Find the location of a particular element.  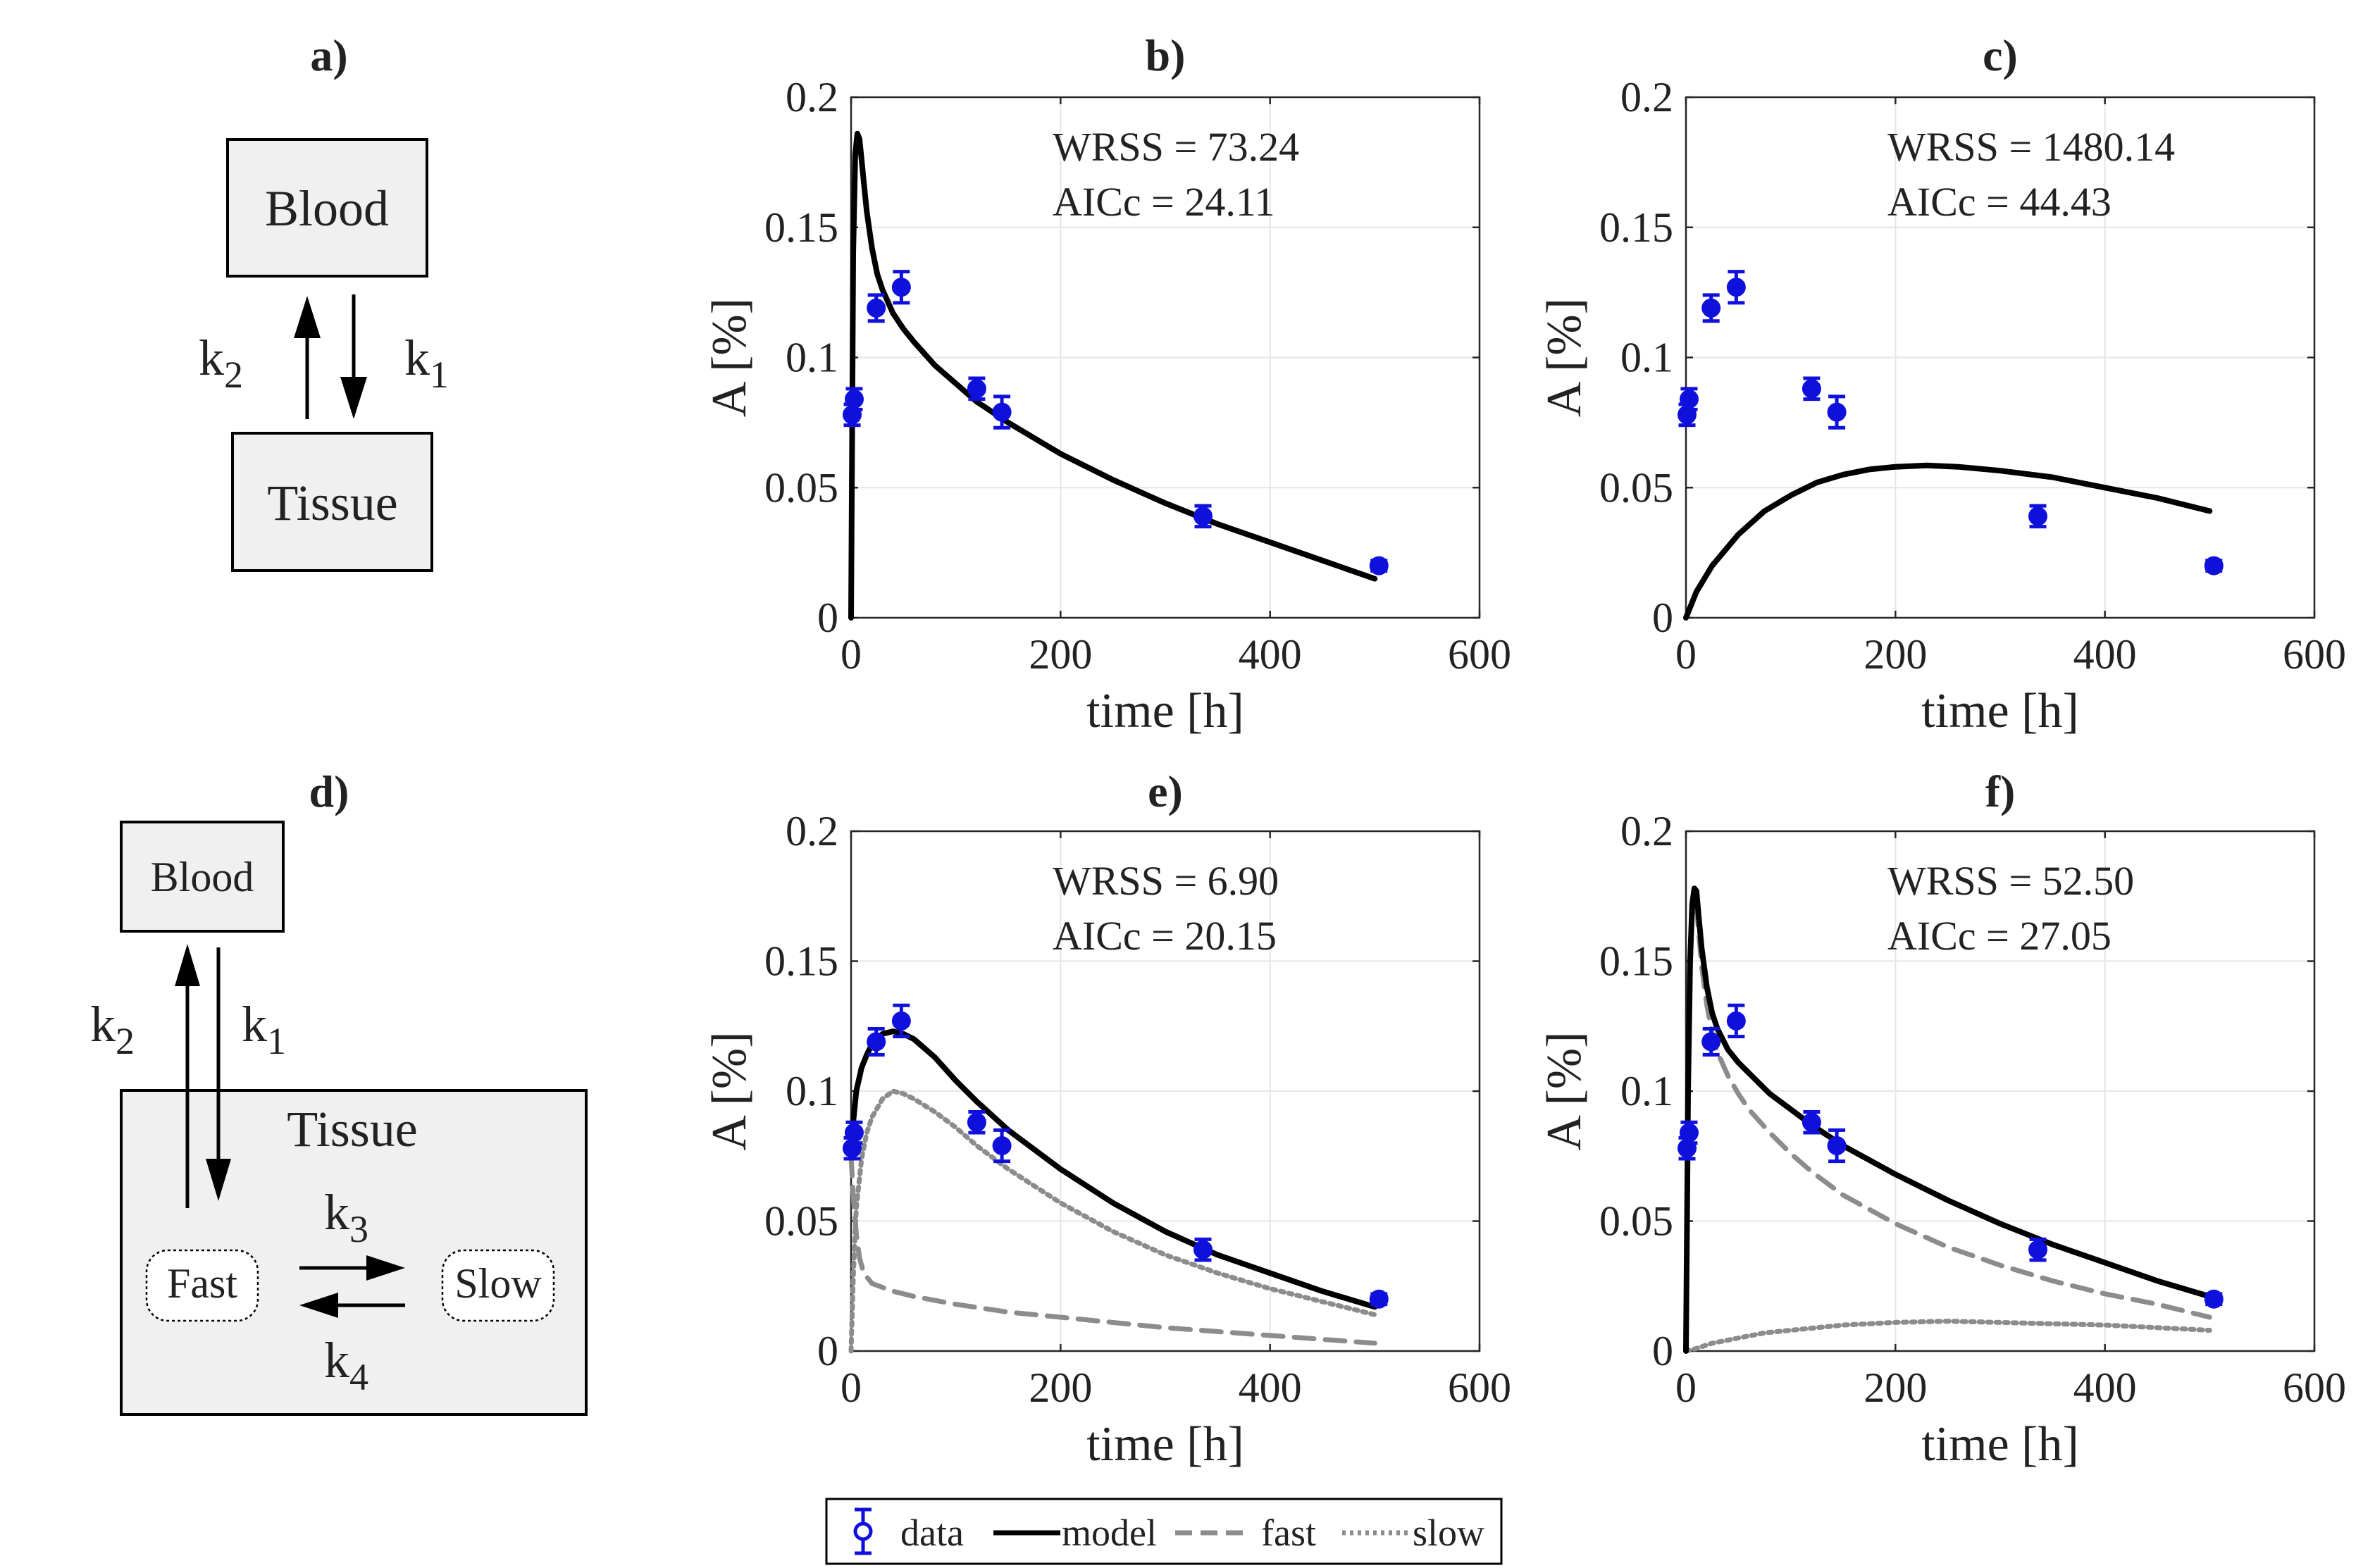

stat-annotation-1: AICc = 44.43 is located at coordinates (1999, 202).